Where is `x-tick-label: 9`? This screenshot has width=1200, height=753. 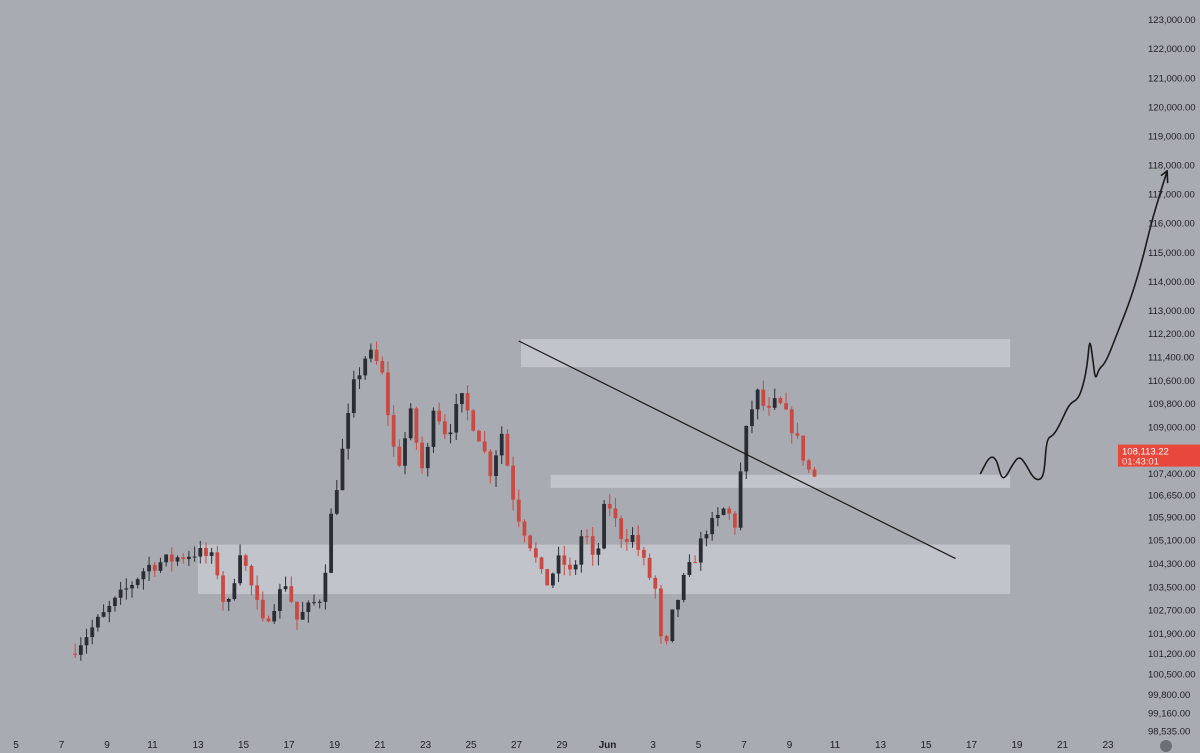
x-tick-label: 9 is located at coordinates (790, 745).